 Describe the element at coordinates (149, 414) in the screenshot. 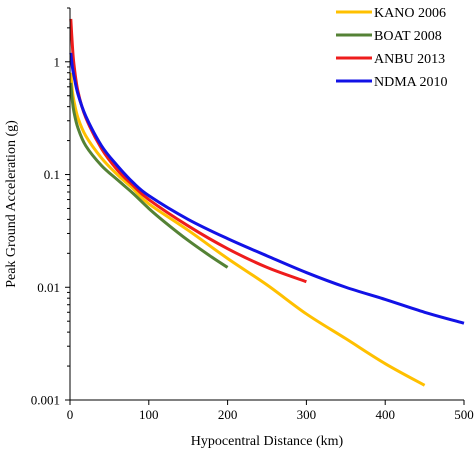

I see `x-tick-label: 100` at that location.